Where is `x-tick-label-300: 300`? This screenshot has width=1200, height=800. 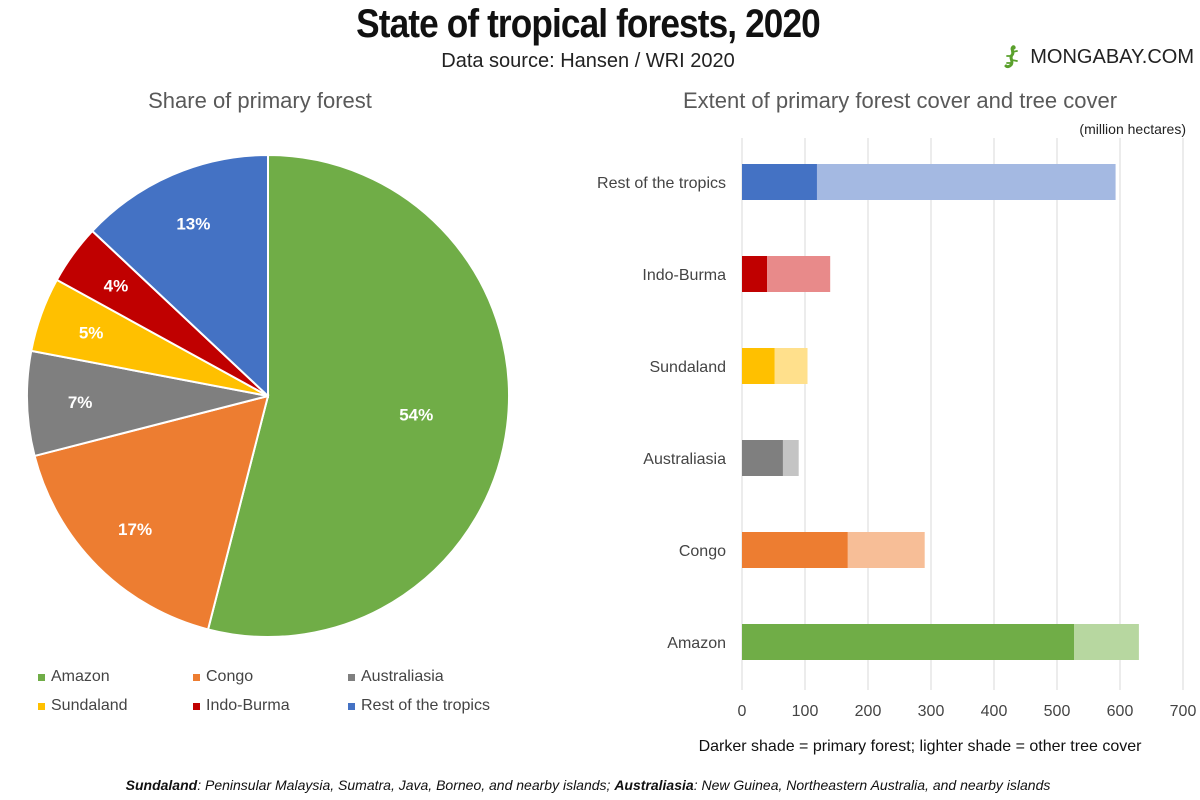
x-tick-label-300: 300 is located at coordinates (931, 711).